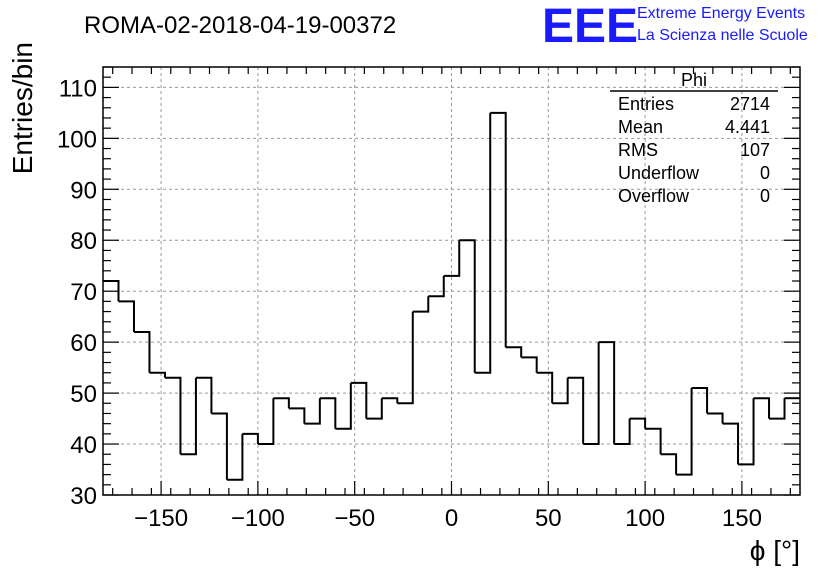  I want to click on stats-row-label: Mean, so click(640, 127).